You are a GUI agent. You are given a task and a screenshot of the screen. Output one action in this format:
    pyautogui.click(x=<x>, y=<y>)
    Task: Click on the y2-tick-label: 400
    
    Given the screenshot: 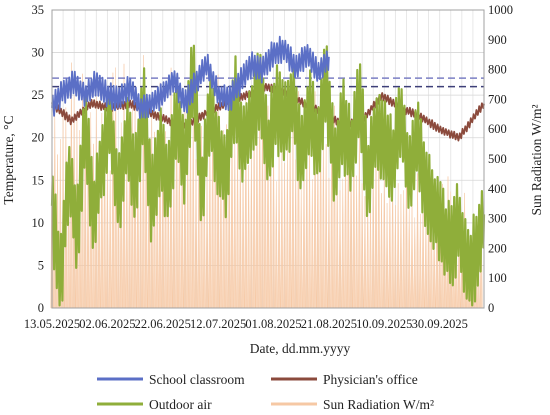 What is the action you would take?
    pyautogui.click(x=497, y=189)
    